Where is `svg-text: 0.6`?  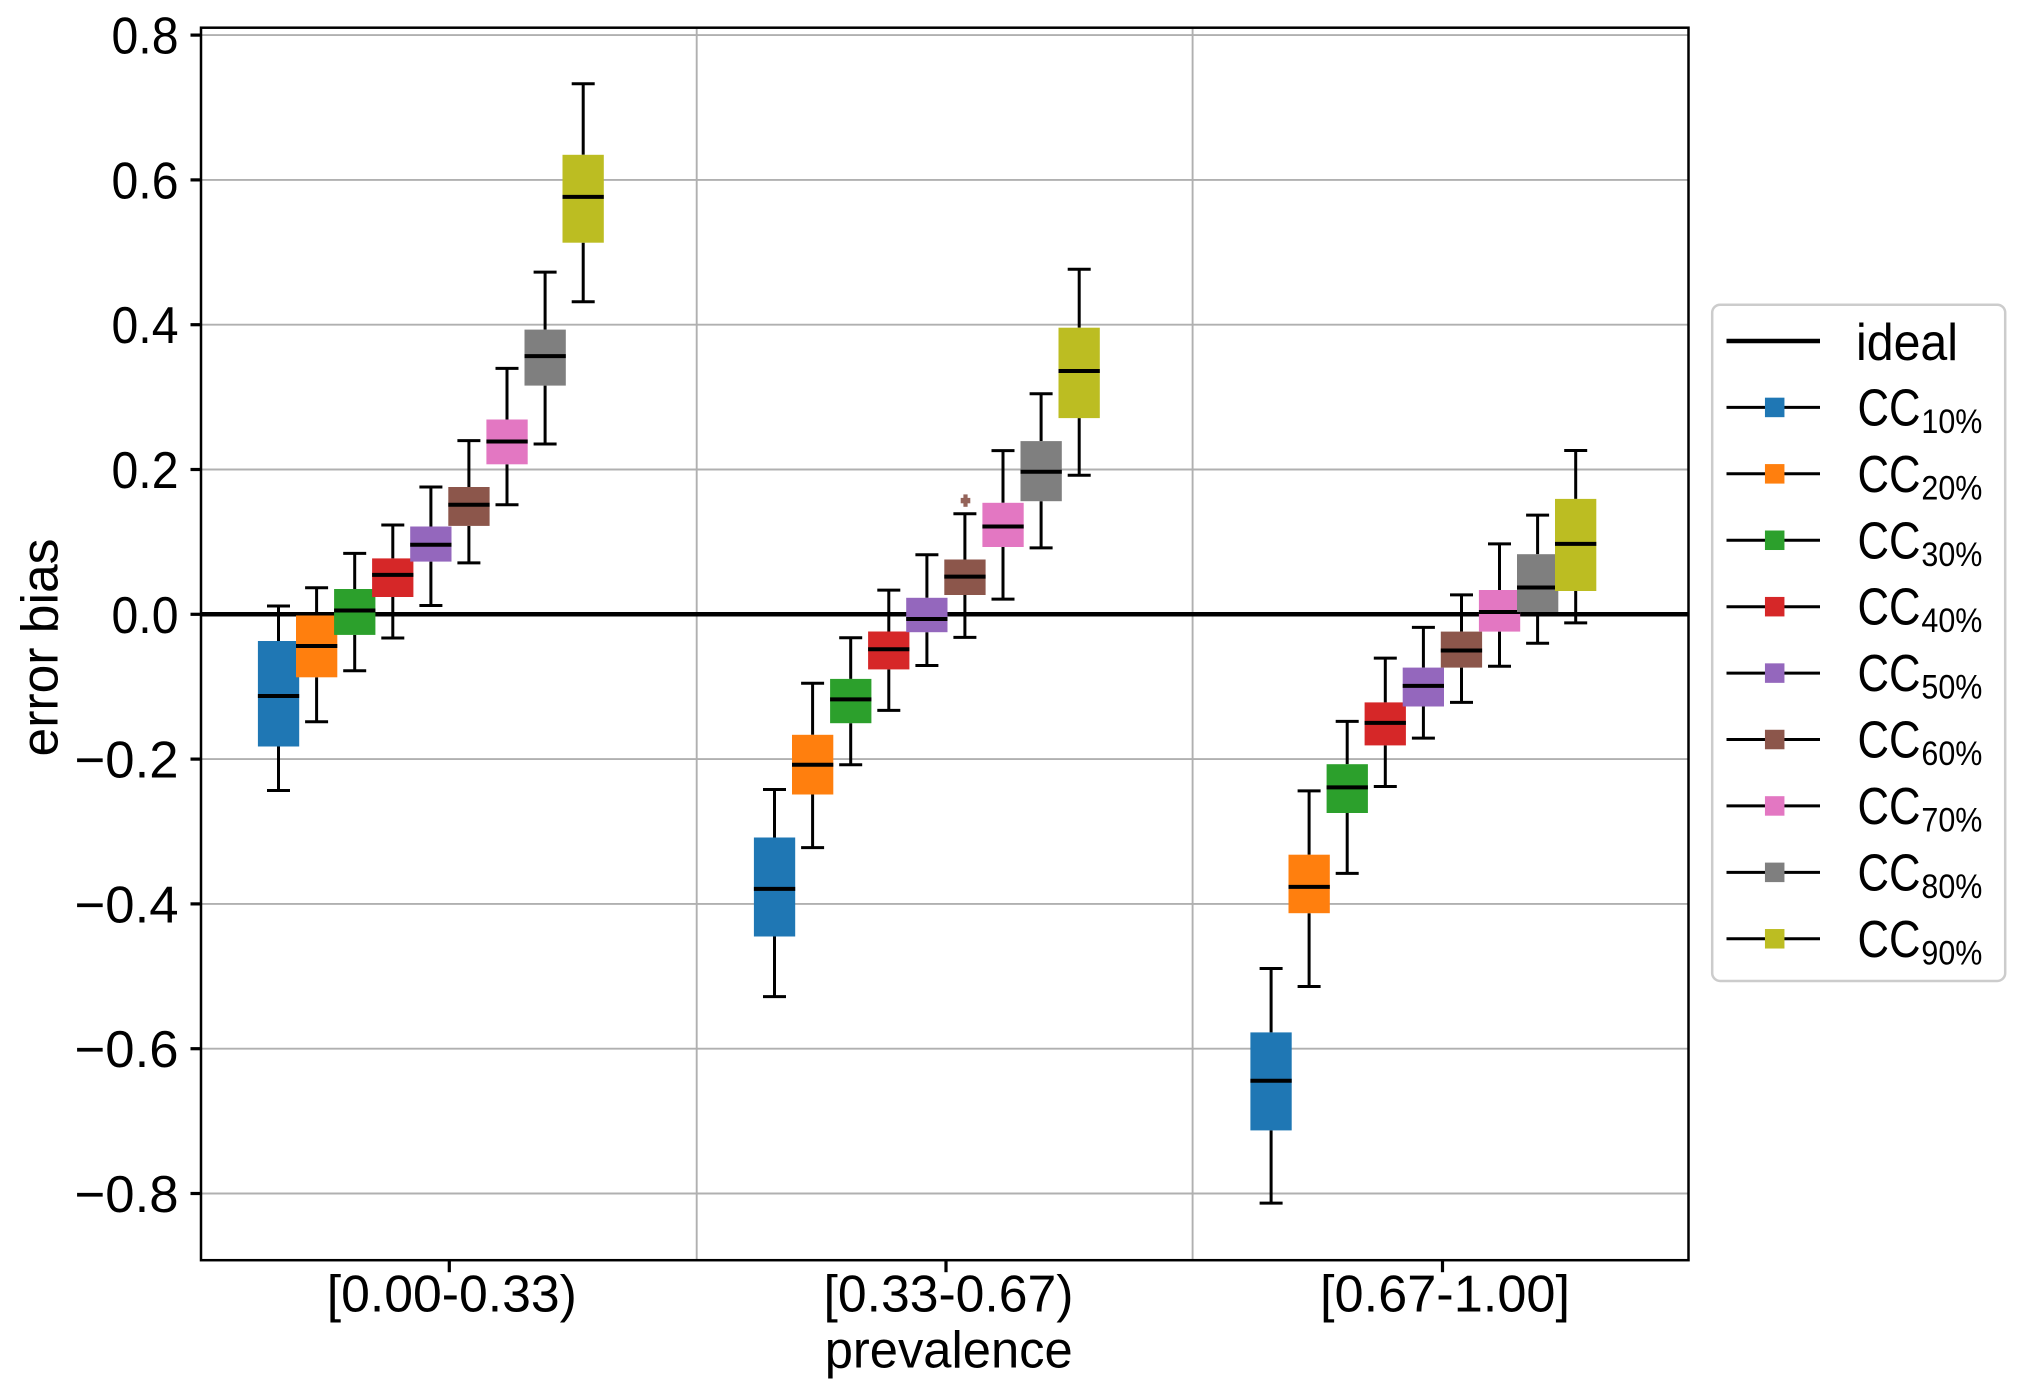
svg-text: 0.6 is located at coordinates (145, 181).